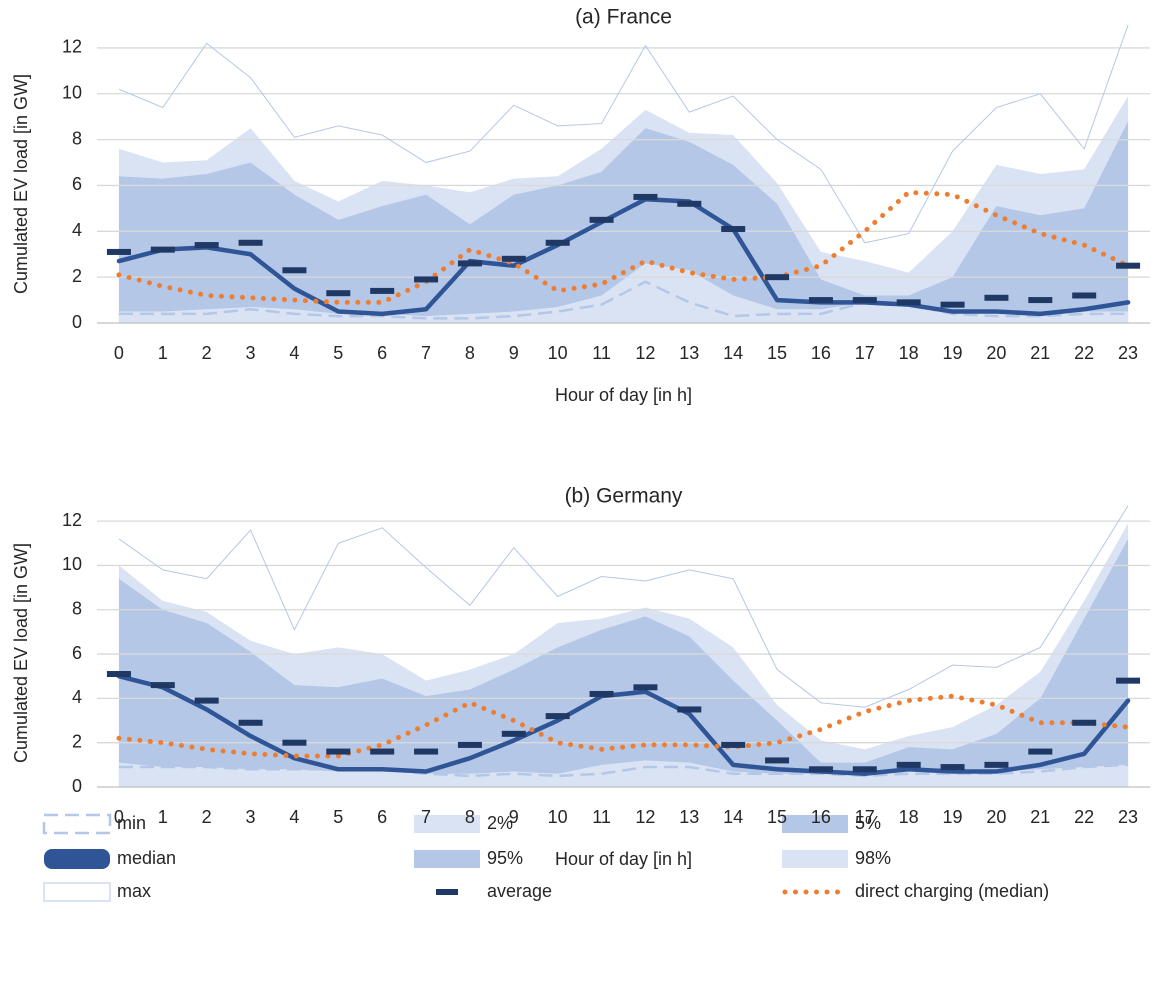  I want to click on x-tick-label: 13, so click(689, 353).